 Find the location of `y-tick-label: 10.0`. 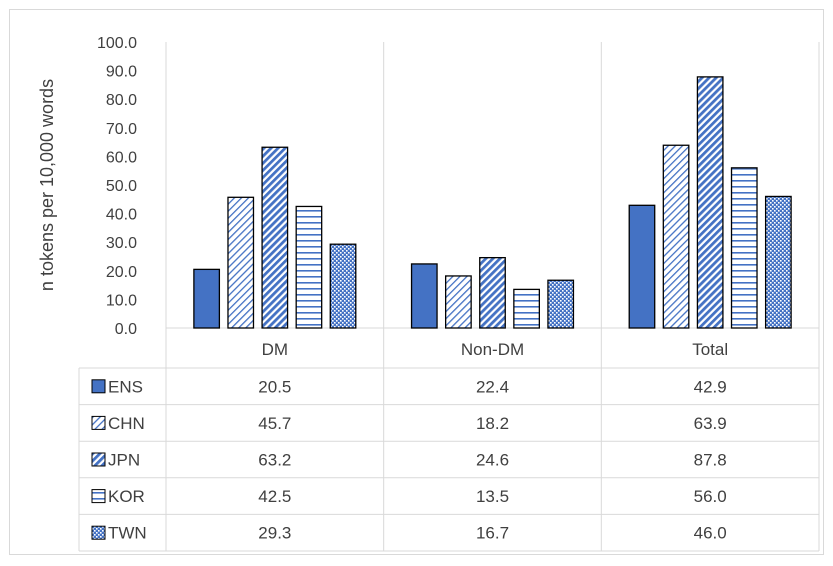

y-tick-label: 10.0 is located at coordinates (121, 300).